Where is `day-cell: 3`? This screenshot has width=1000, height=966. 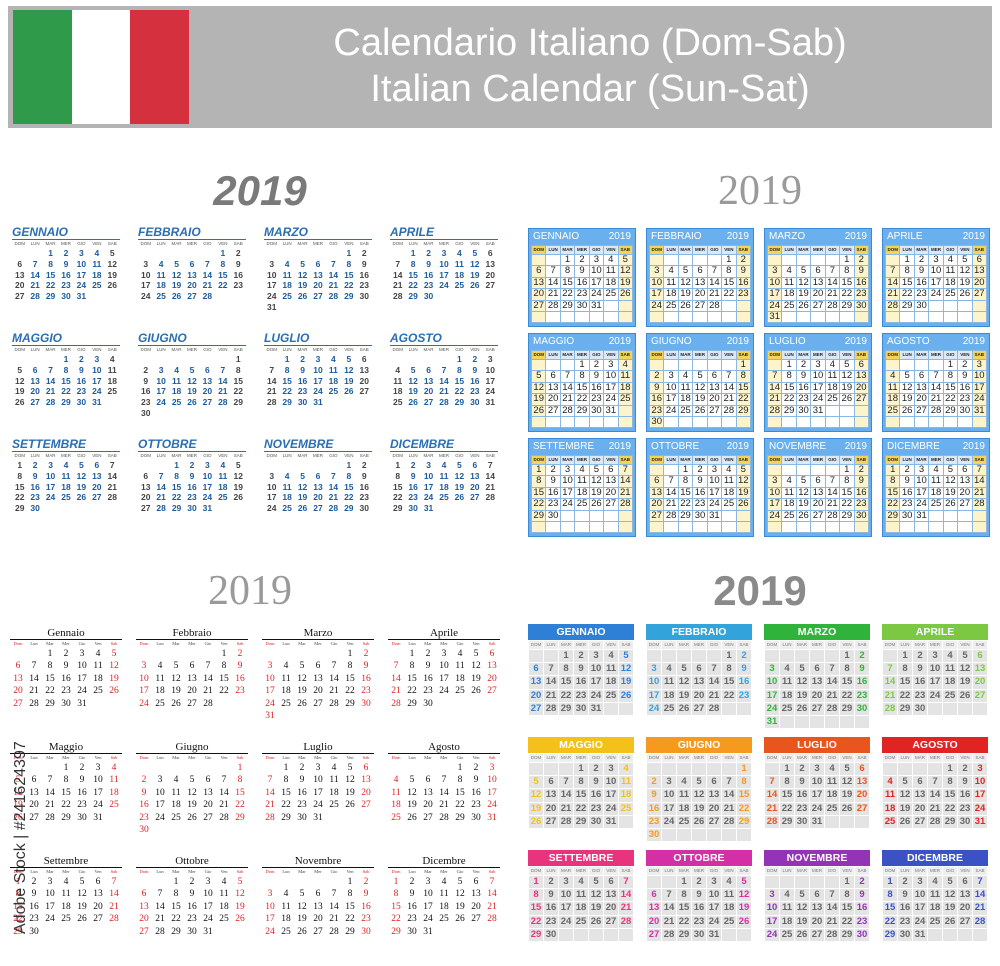
day-cell: 3 is located at coordinates (428, 882).